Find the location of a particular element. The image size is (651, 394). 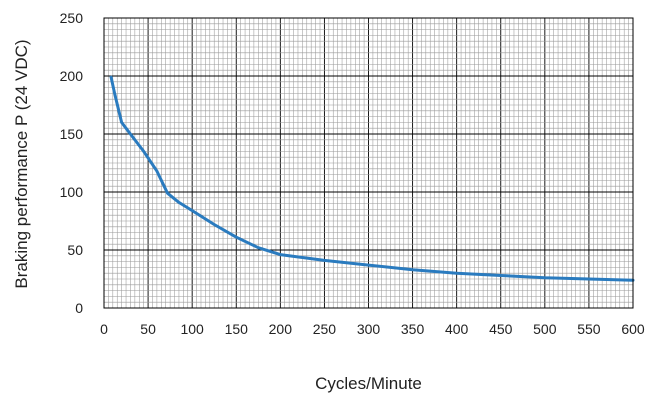

x-tick-labels: 0 50 100 150 200 250 300 350 400 450 500 550 600 is located at coordinates (372, 329).